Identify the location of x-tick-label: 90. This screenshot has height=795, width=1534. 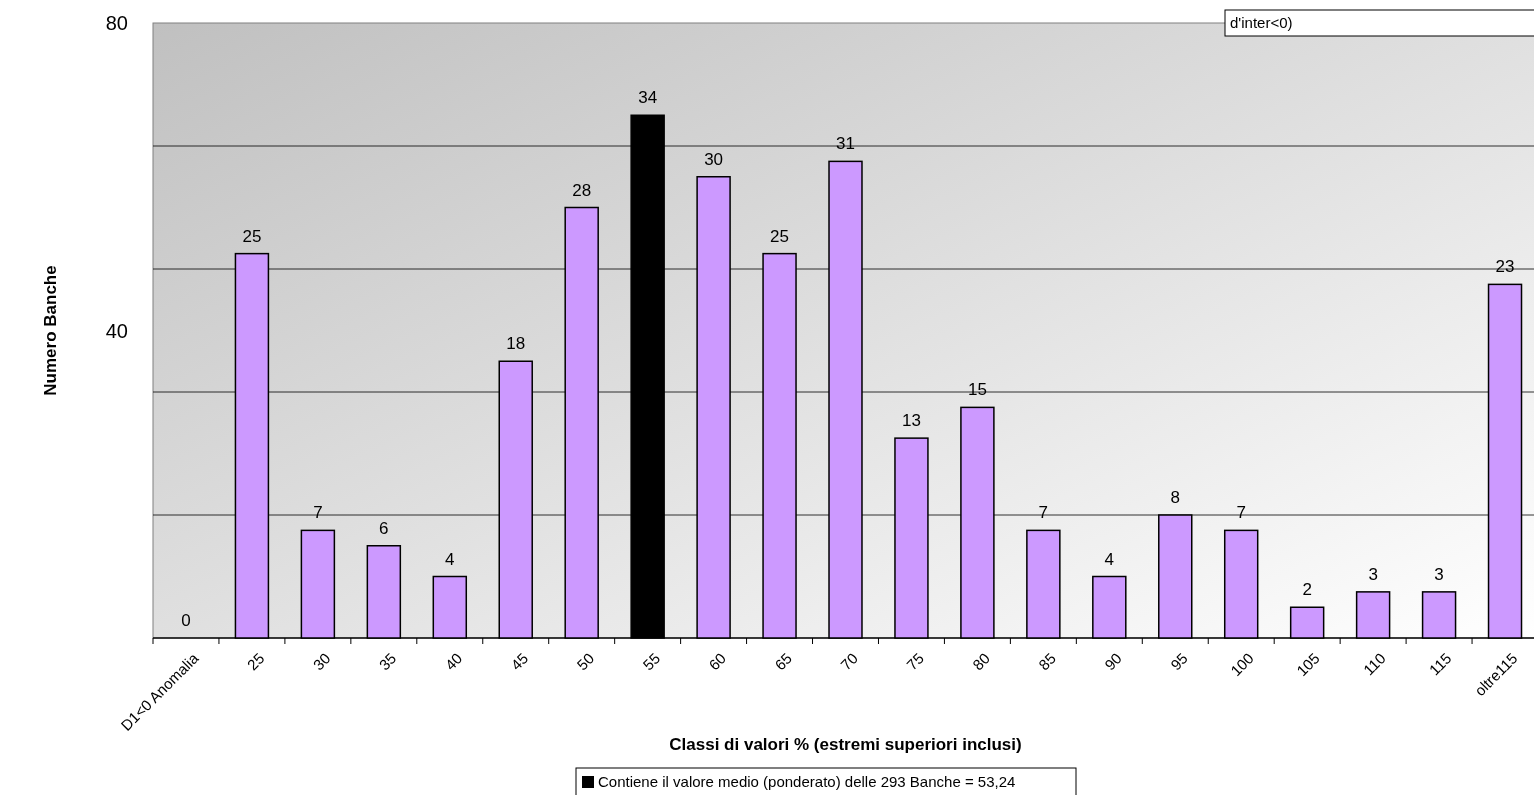
(1113, 661).